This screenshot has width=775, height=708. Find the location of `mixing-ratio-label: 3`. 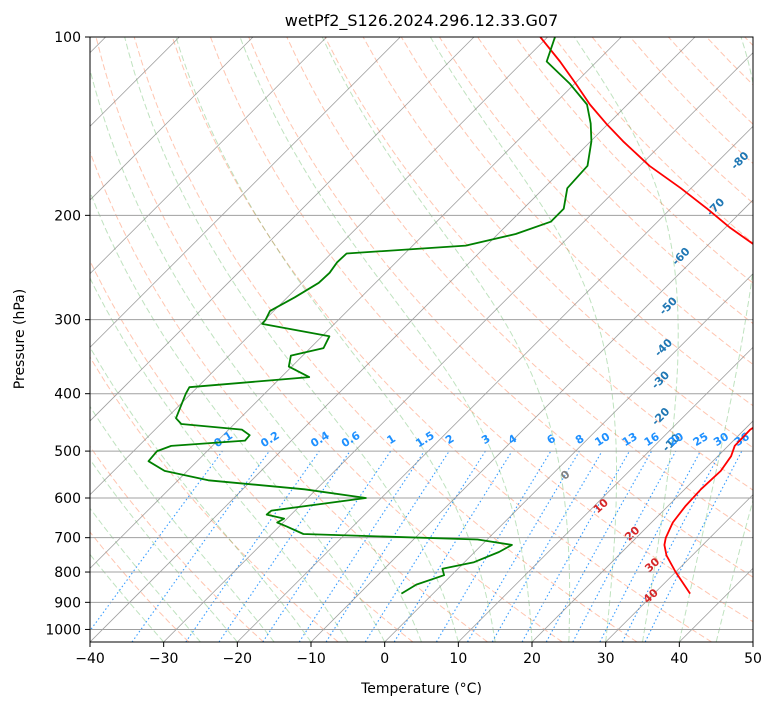

mixing-ratio-label: 3 is located at coordinates (485, 439).